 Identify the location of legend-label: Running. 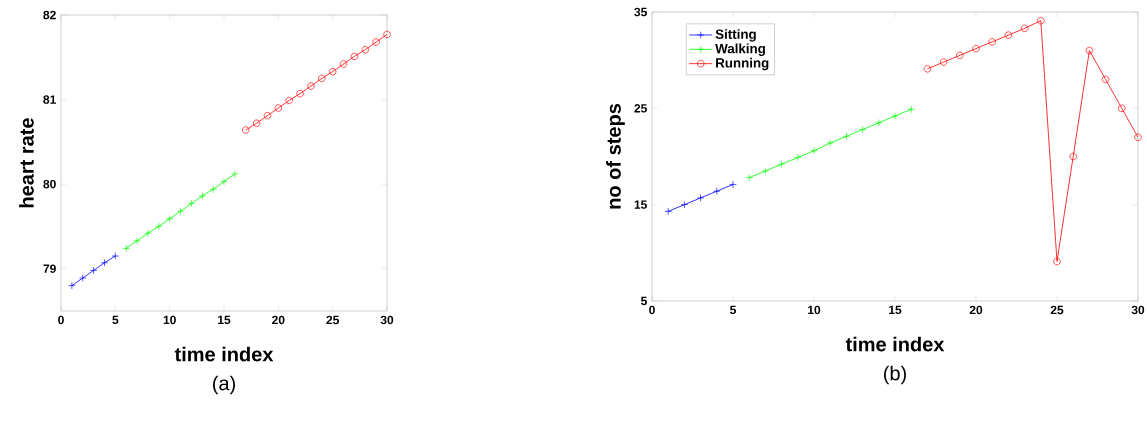
(742, 64).